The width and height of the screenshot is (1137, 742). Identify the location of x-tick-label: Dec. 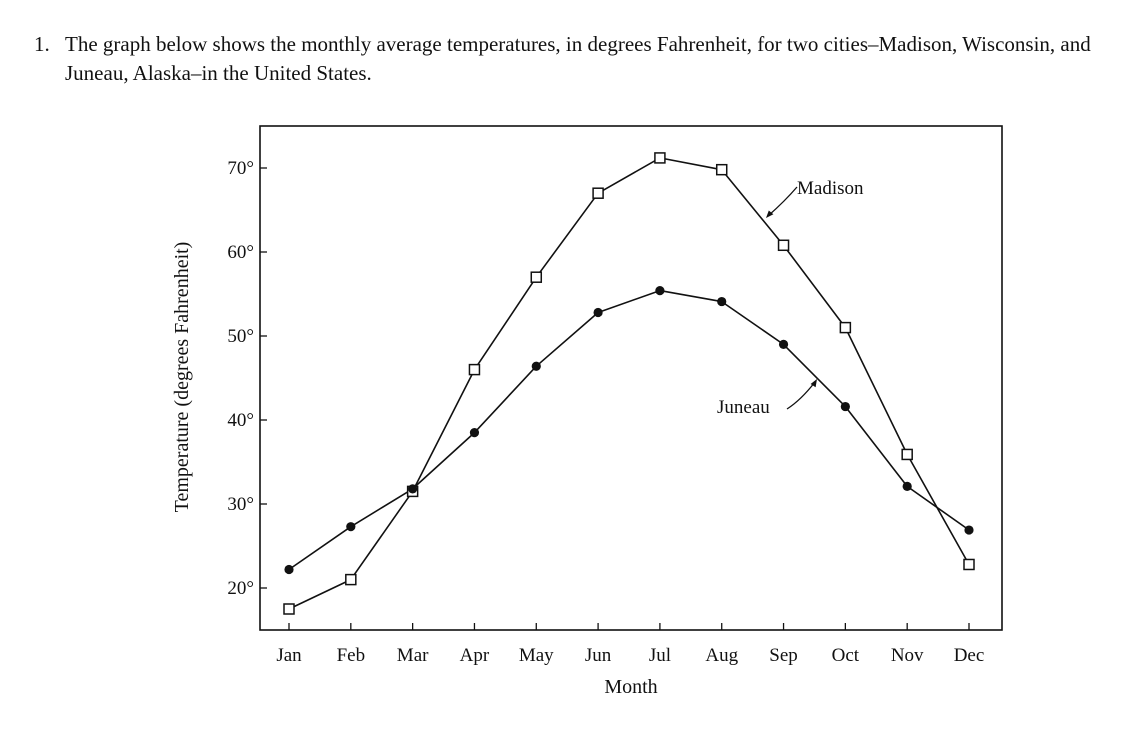
(969, 655).